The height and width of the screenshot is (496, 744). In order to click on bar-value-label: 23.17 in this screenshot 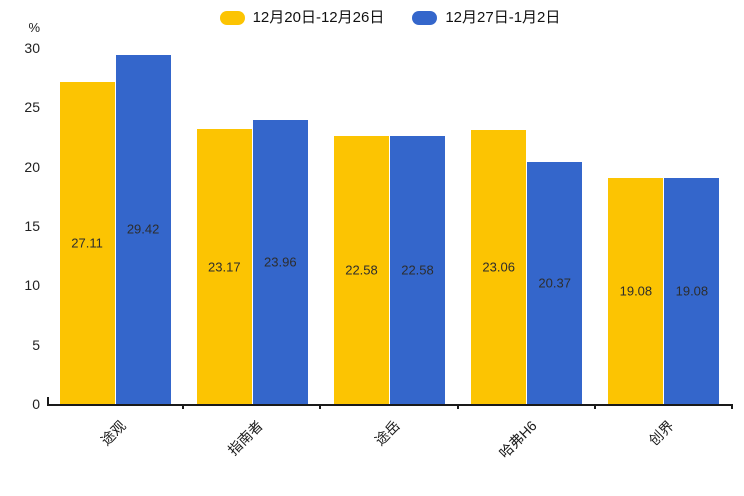, I will do `click(224, 267)`.